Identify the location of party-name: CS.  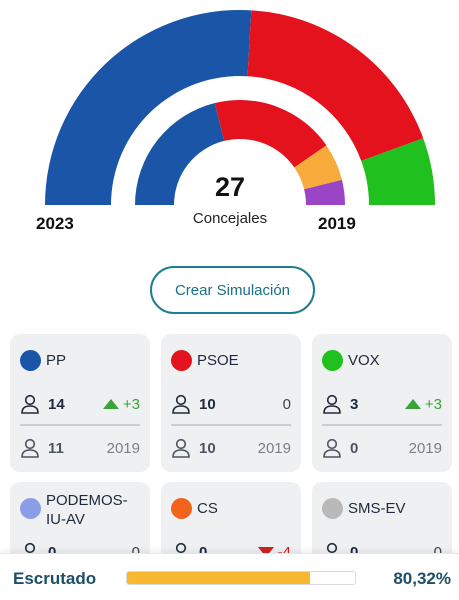
(207, 508).